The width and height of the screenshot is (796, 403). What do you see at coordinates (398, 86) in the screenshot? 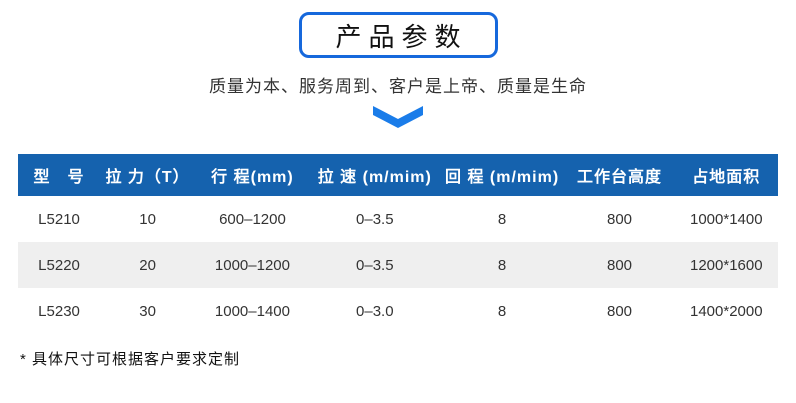
I see `slogan-text: 质量为本、服务周到、客户是上帝、质量是生命` at bounding box center [398, 86].